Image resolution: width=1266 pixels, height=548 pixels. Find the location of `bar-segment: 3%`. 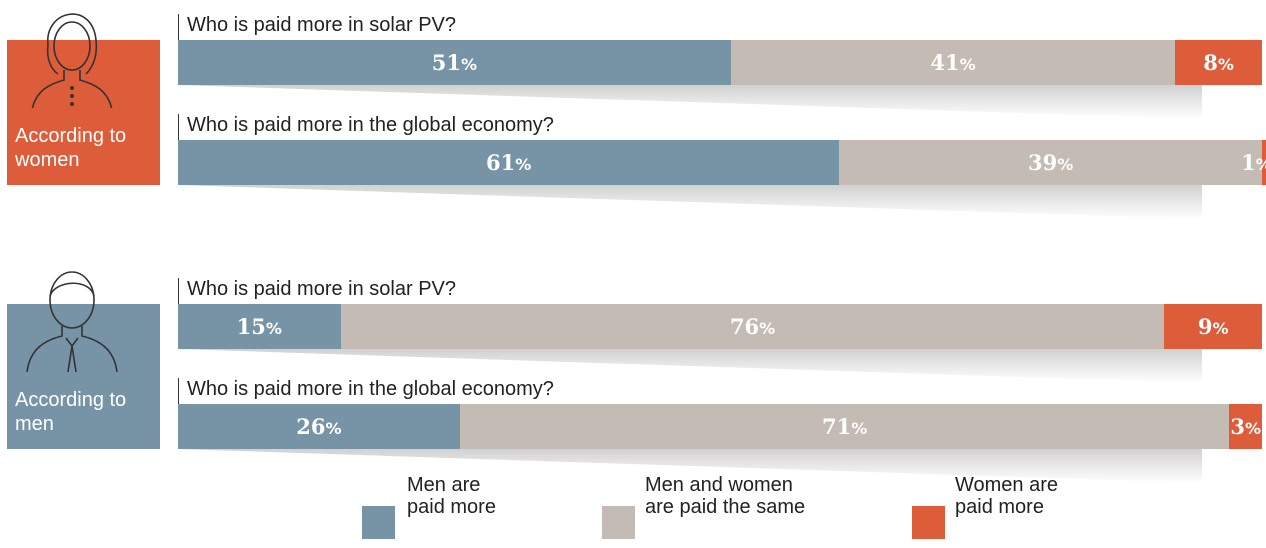

bar-segment: 3% is located at coordinates (1245, 426).